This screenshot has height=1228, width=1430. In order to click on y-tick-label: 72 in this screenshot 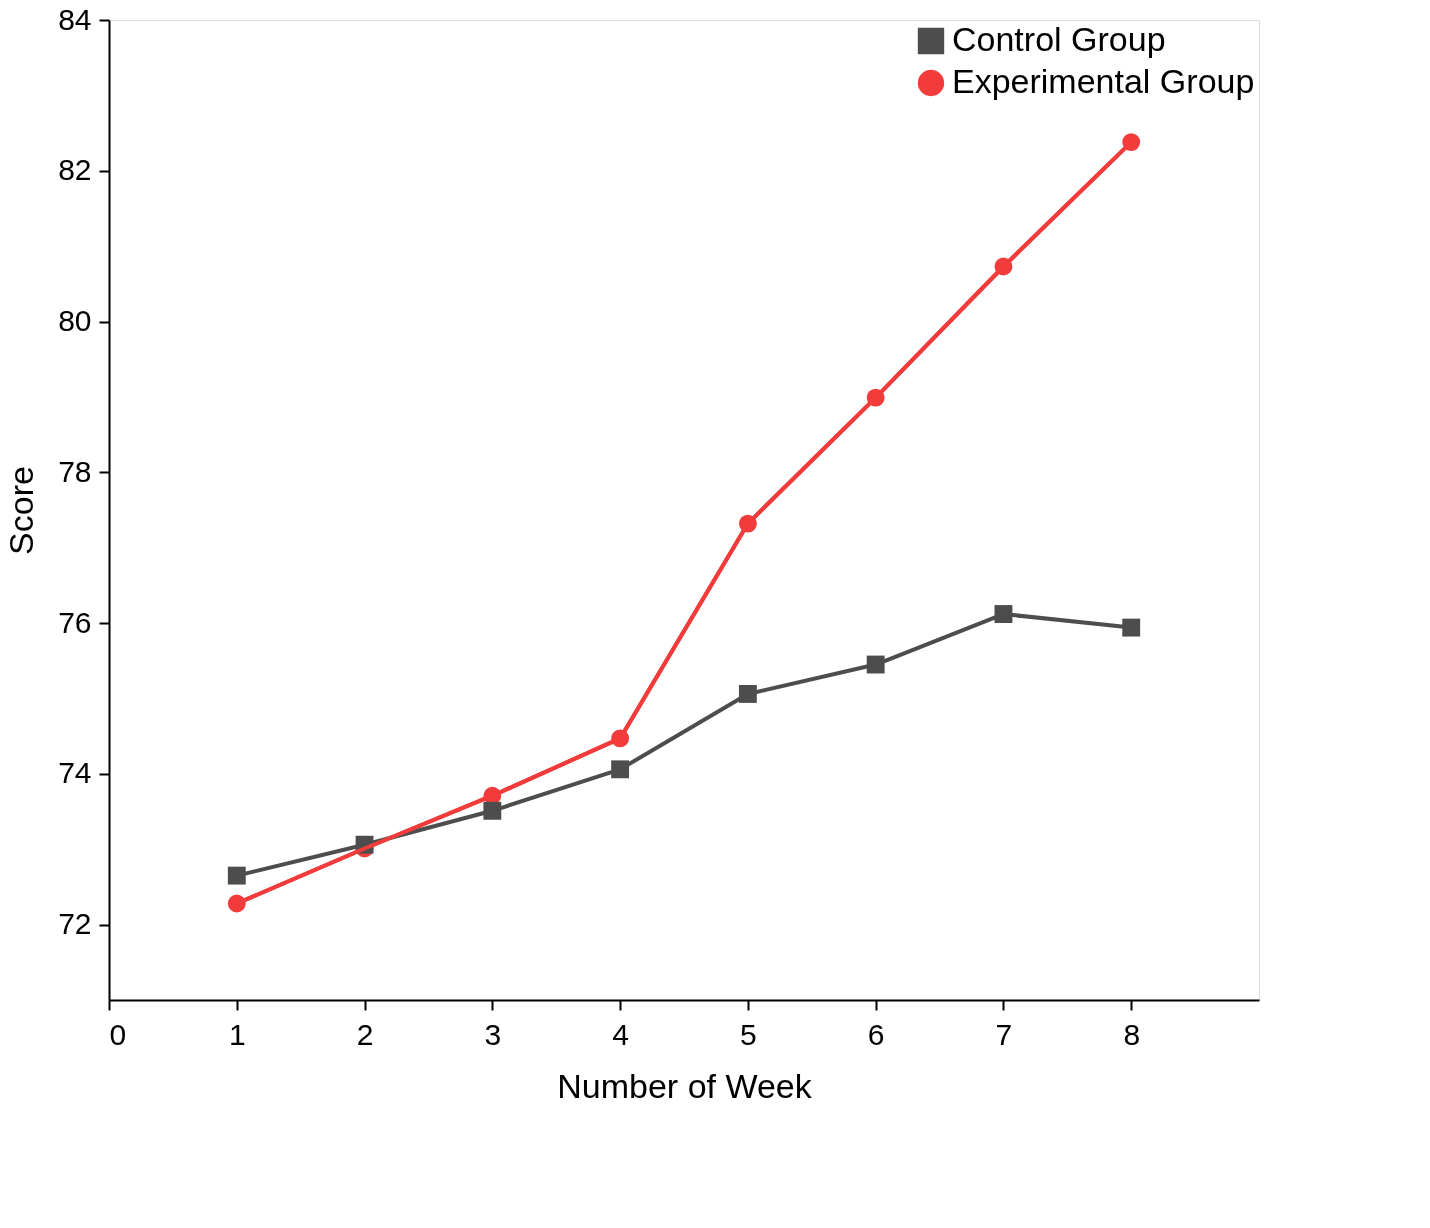, I will do `click(75, 924)`.